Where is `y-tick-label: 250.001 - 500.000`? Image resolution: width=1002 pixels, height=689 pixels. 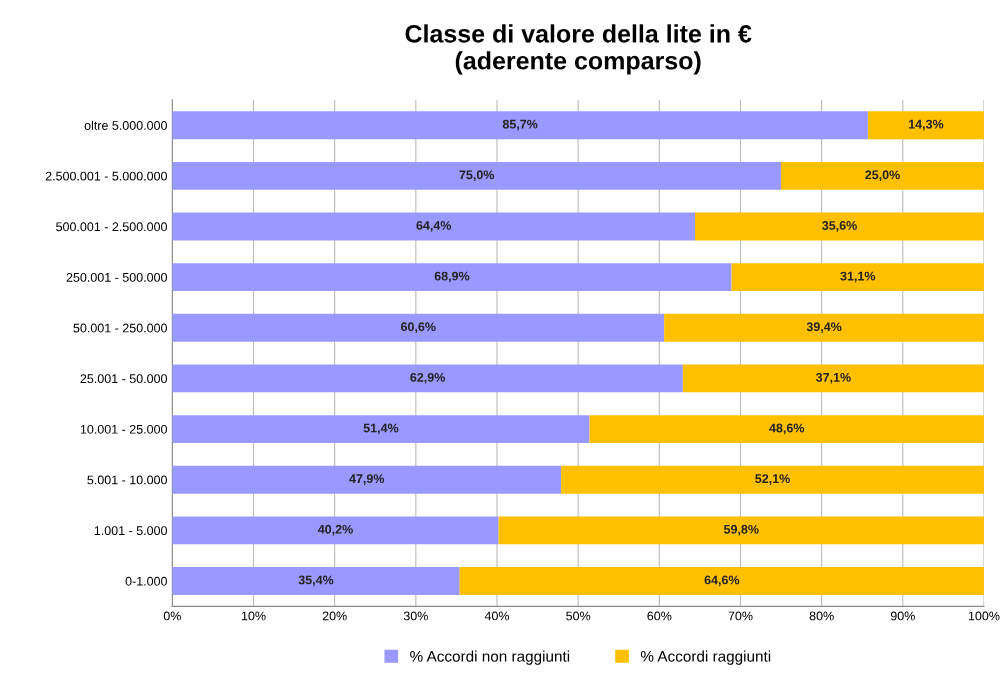 y-tick-label: 250.001 - 500.000 is located at coordinates (116, 277).